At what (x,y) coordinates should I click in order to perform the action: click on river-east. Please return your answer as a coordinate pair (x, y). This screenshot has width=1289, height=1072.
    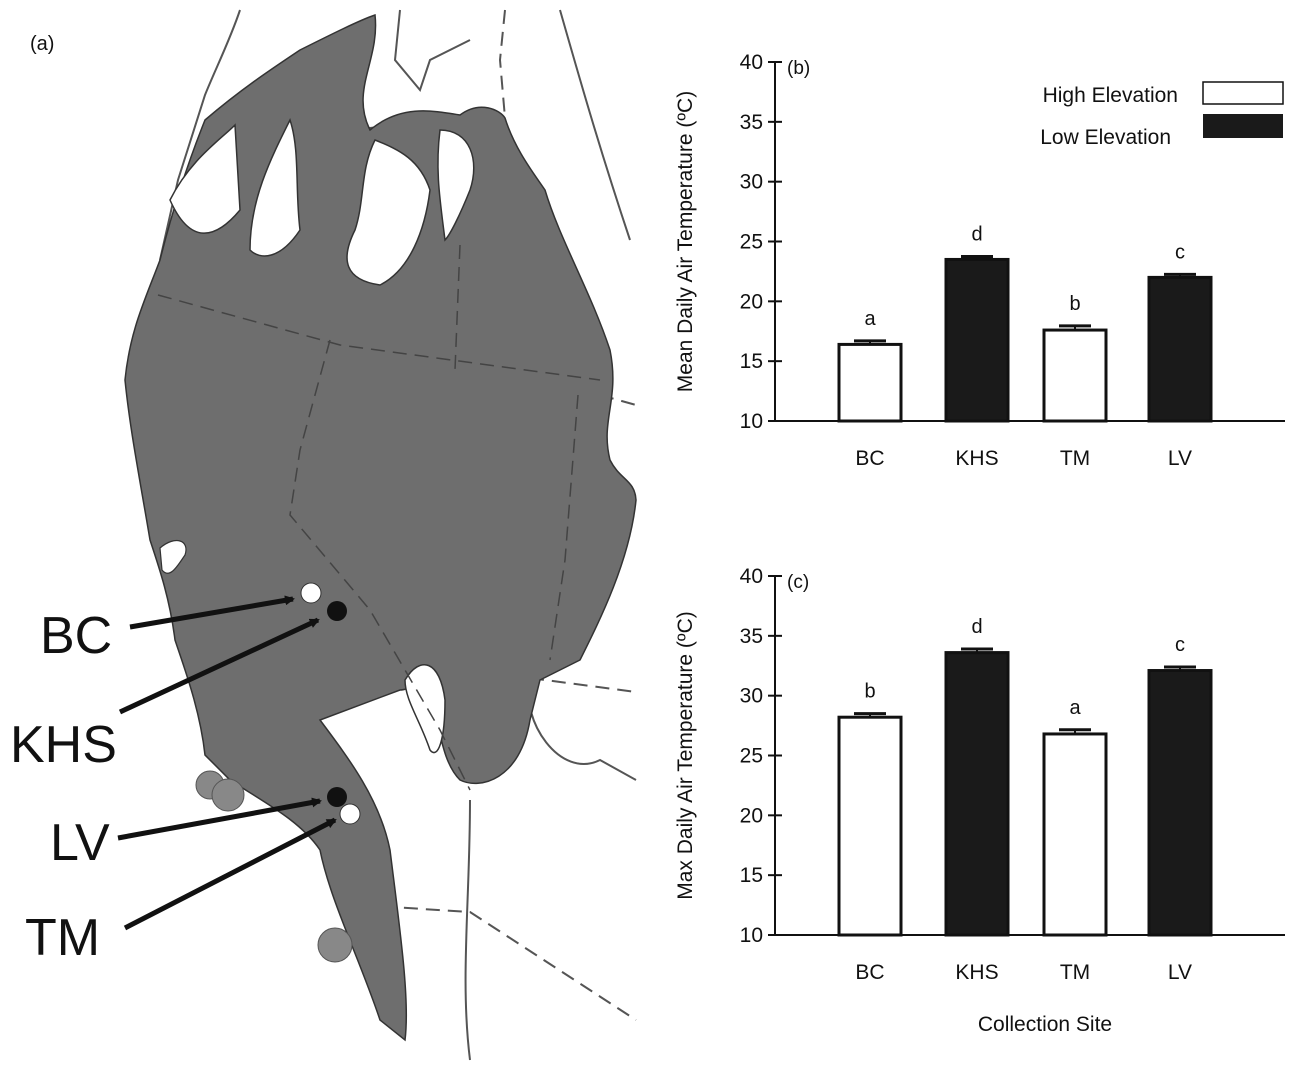
    Looking at the image, I should click on (582, 730).